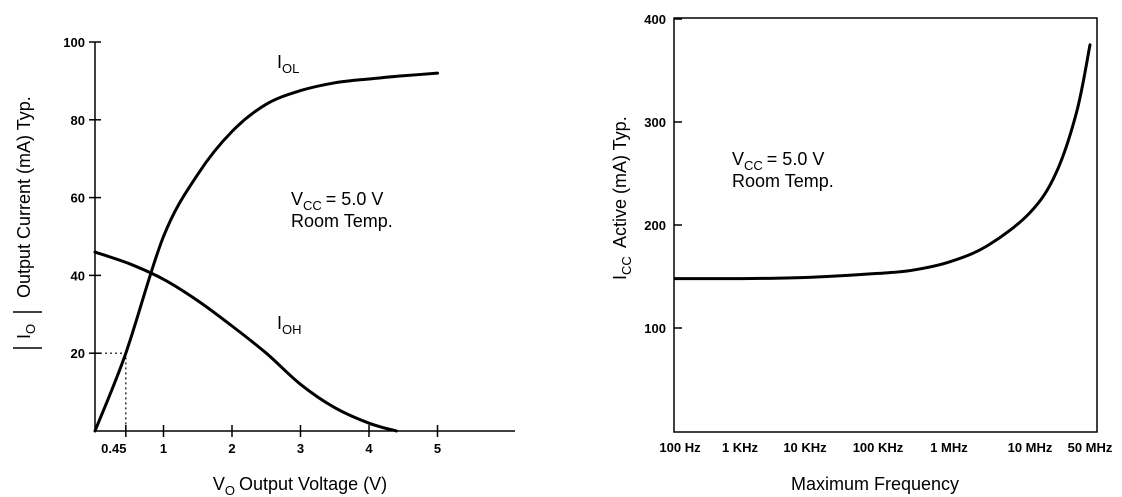 The height and width of the screenshot is (497, 1122). Describe the element at coordinates (24, 197) in the screenshot. I see `left-y-axis-title-text: Output Current (mA) Typ.` at that location.